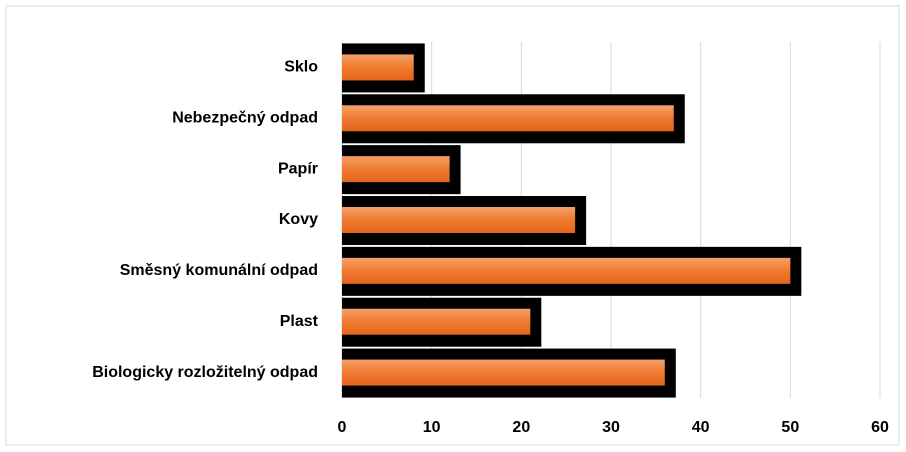 Image resolution: width=906 pixels, height=452 pixels. What do you see at coordinates (342, 427) in the screenshot?
I see `x-tick-label: 0` at bounding box center [342, 427].